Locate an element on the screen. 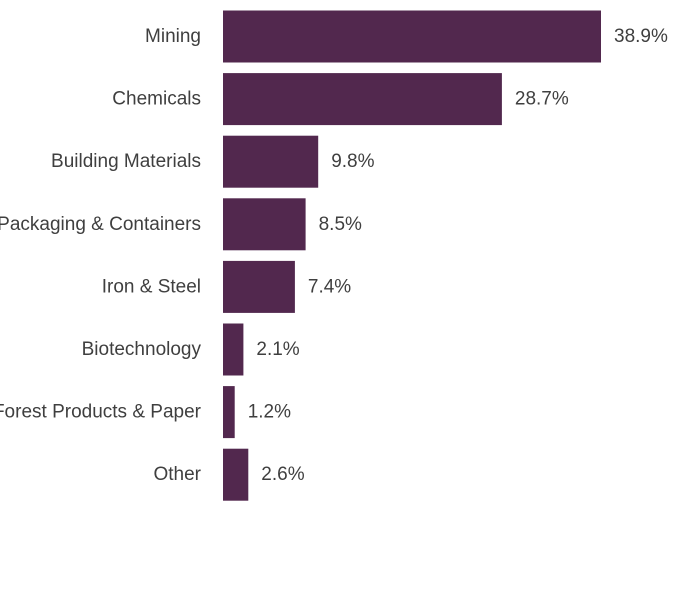 This screenshot has height=600, width=696. value-label-6: 1.2% is located at coordinates (269, 412).